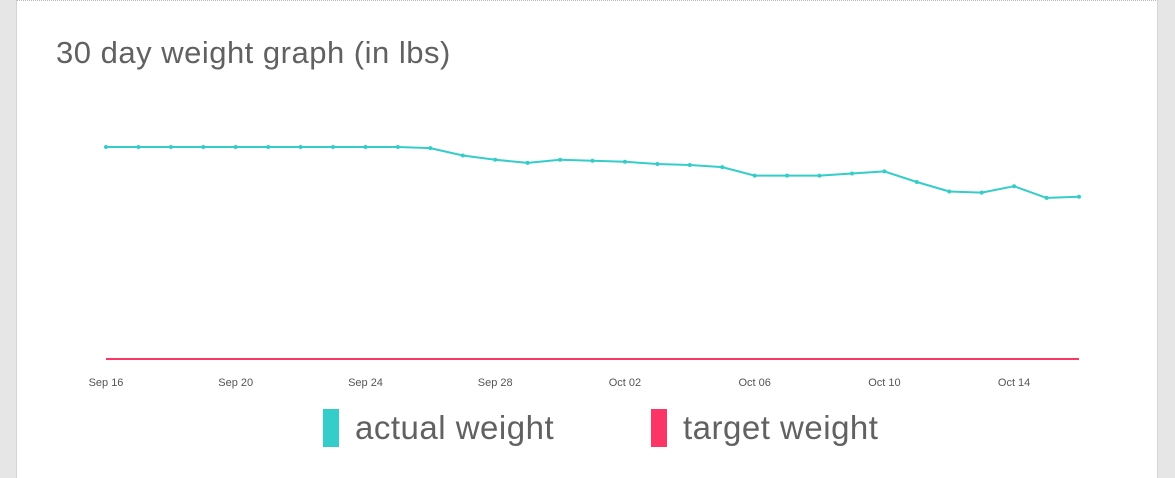 This screenshot has width=1175, height=478. What do you see at coordinates (781, 427) in the screenshot?
I see `legend-label-target-weight: target weight` at bounding box center [781, 427].